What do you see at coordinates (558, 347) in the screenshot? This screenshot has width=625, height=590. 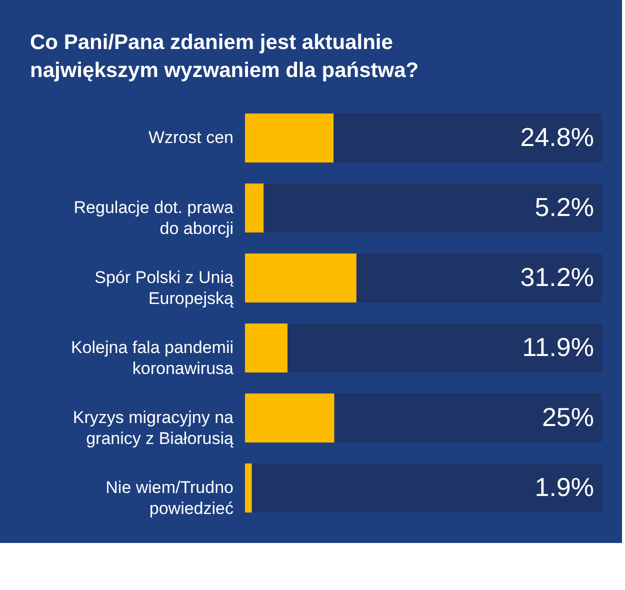 I see `data-label: 11.9%` at bounding box center [558, 347].